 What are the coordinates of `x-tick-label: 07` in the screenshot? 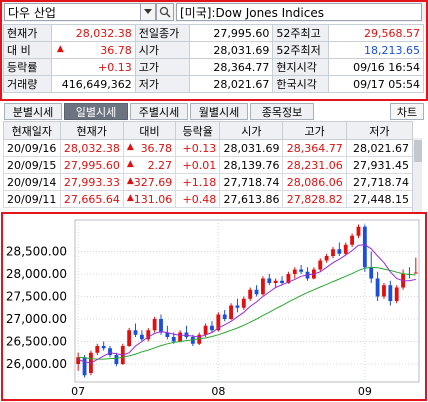 It's located at (78, 391).